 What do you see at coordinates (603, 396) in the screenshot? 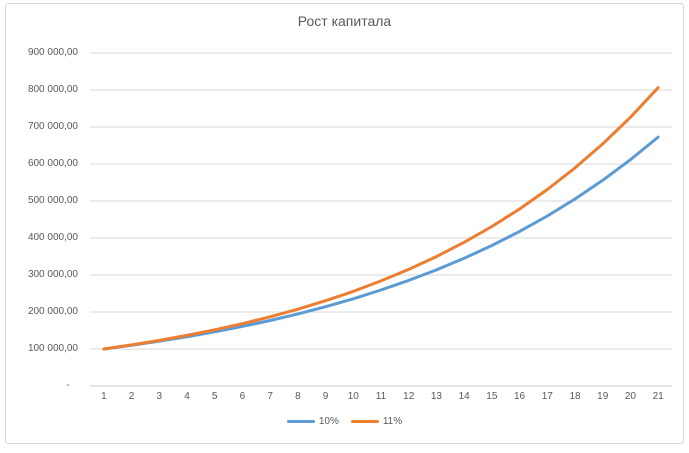
I see `x-axis-label: 19` at bounding box center [603, 396].